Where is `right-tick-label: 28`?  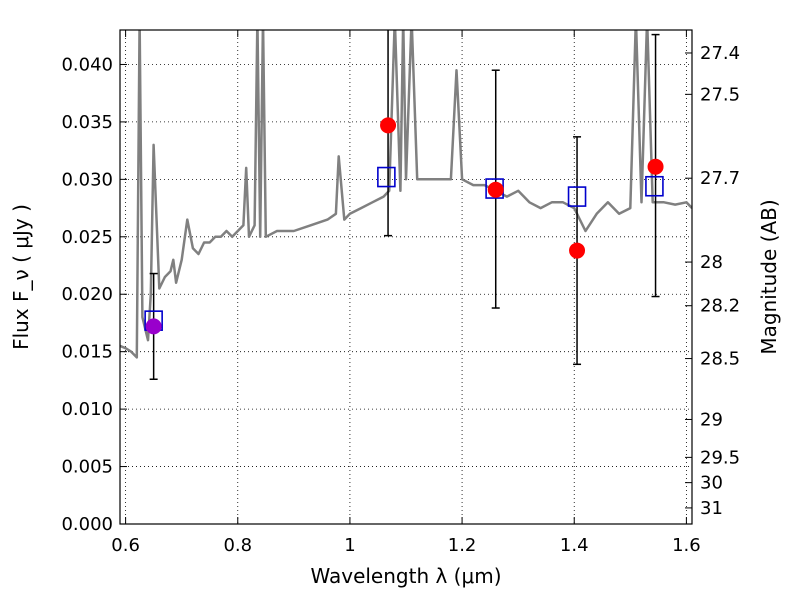
right-tick-label: 28 is located at coordinates (711, 262).